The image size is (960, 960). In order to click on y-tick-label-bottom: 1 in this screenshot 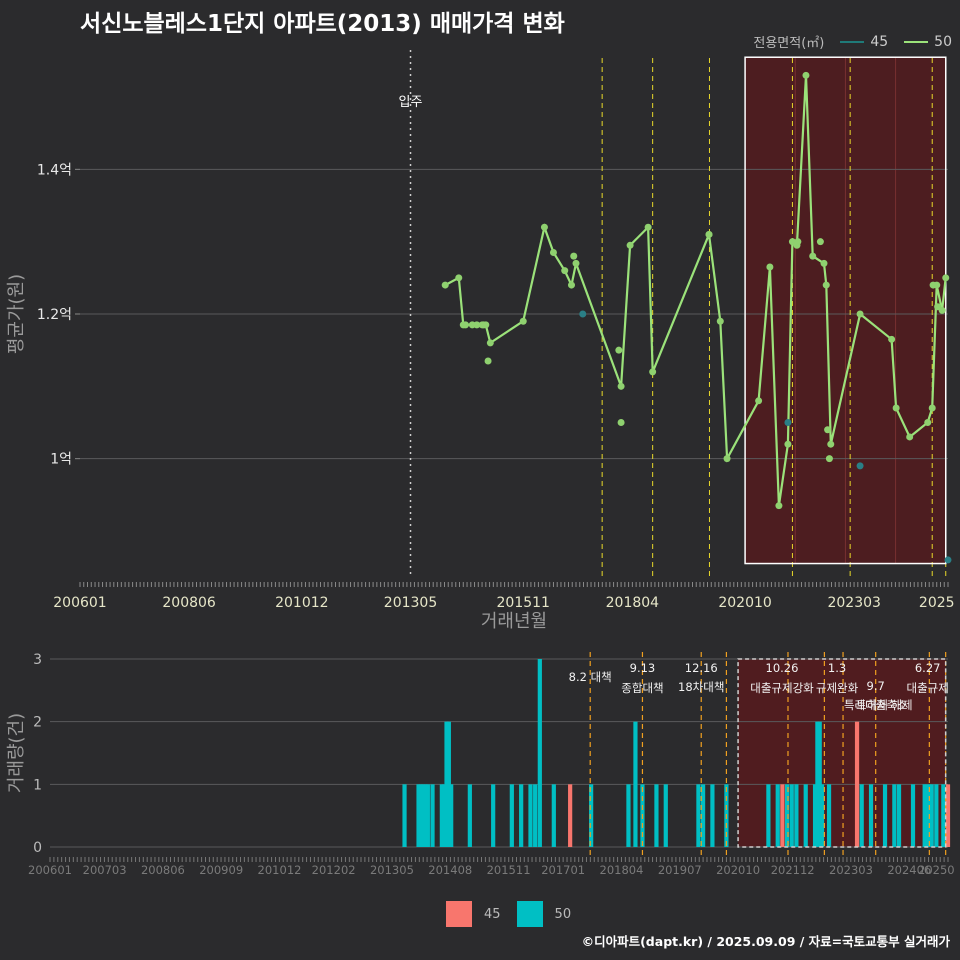, I will do `click(37, 785)`.